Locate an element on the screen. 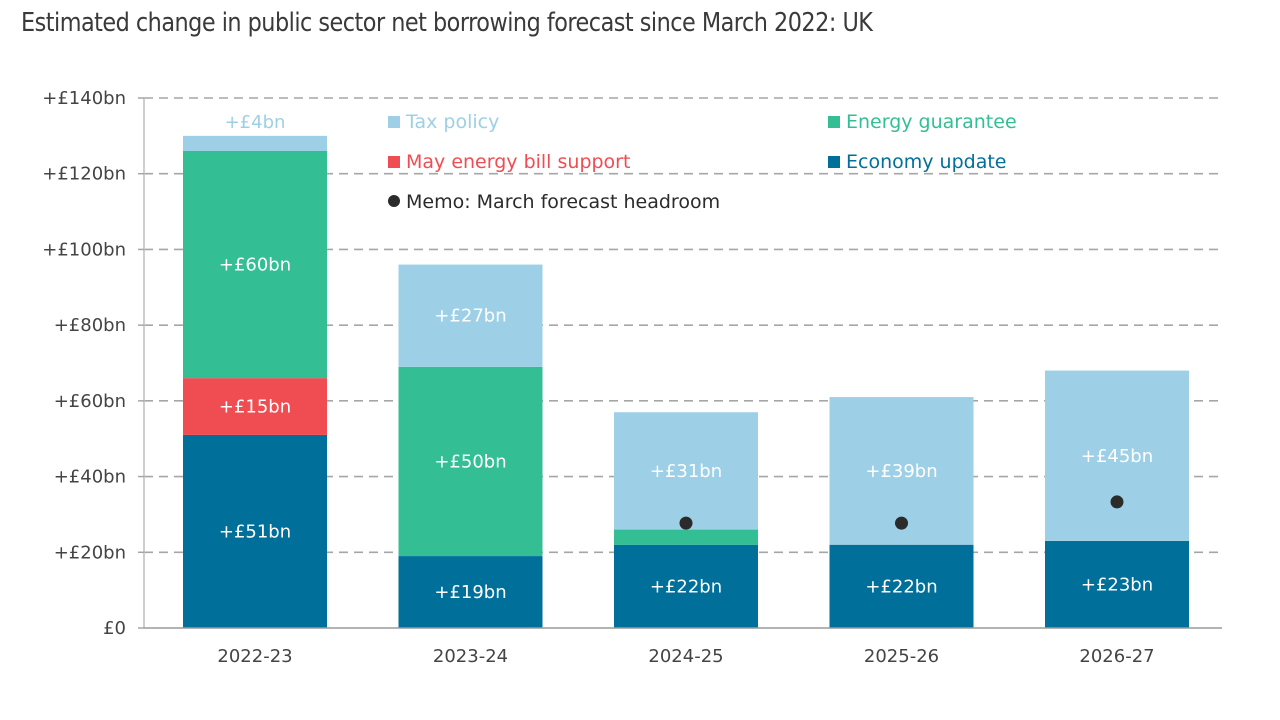 The height and width of the screenshot is (720, 1280). x-axis: 2022-23 2023-24 2024-25 2025-26 2026-27 is located at coordinates (683, 647).